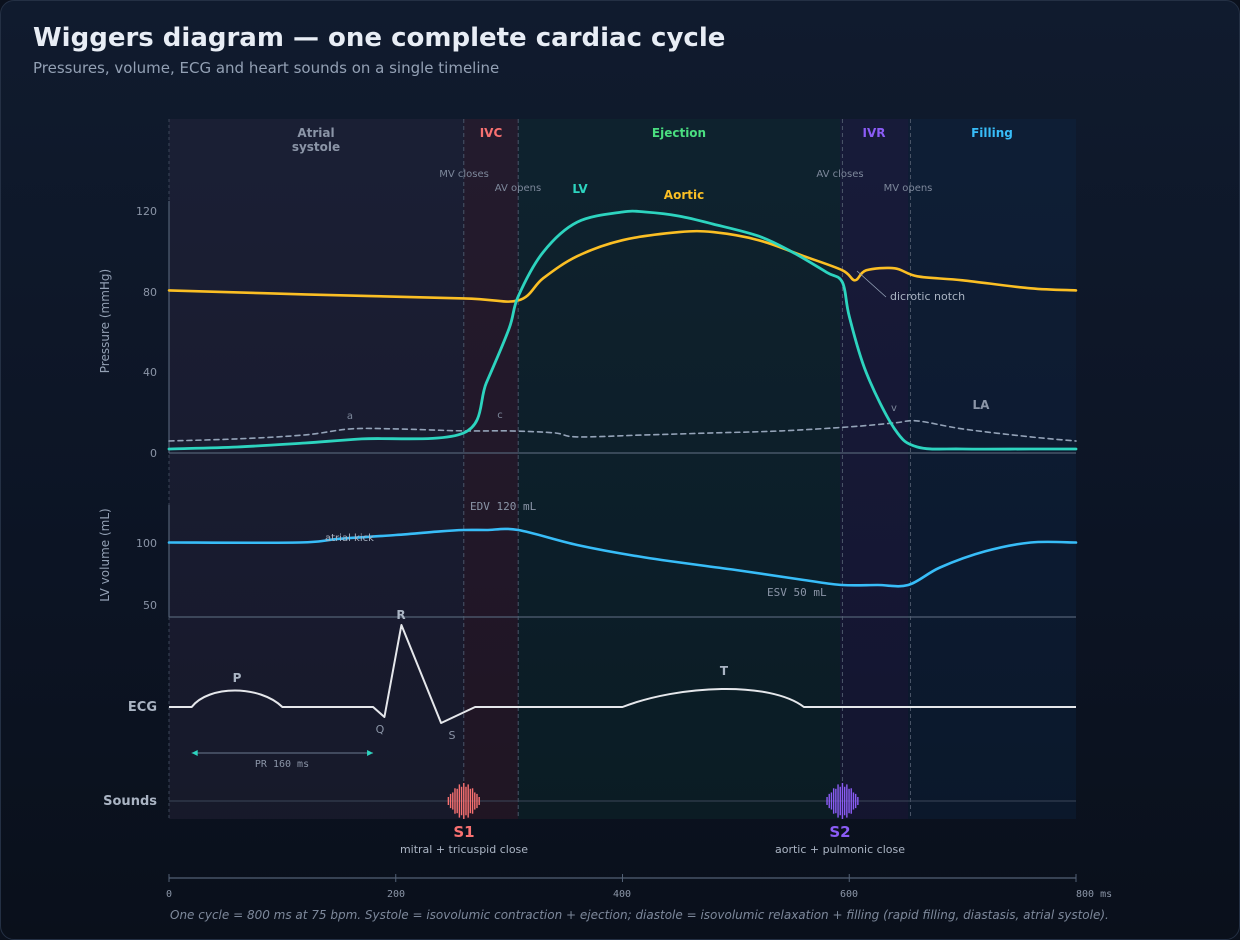 The height and width of the screenshot is (940, 1240). Describe the element at coordinates (146, 211) in the screenshot. I see `pressure-tick-120: 120` at that location.